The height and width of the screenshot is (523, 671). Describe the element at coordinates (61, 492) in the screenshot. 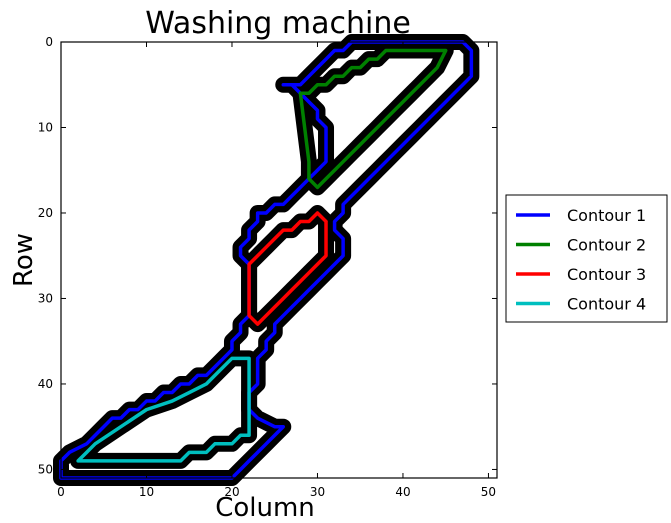

I see `x-tick-label: 0` at that location.